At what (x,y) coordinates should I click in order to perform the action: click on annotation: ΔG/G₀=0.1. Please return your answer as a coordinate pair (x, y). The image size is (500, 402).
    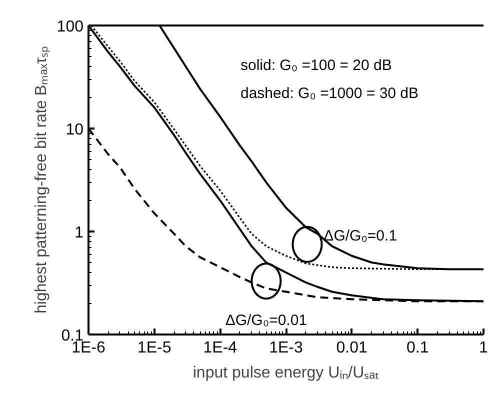
    Looking at the image, I should click on (361, 236).